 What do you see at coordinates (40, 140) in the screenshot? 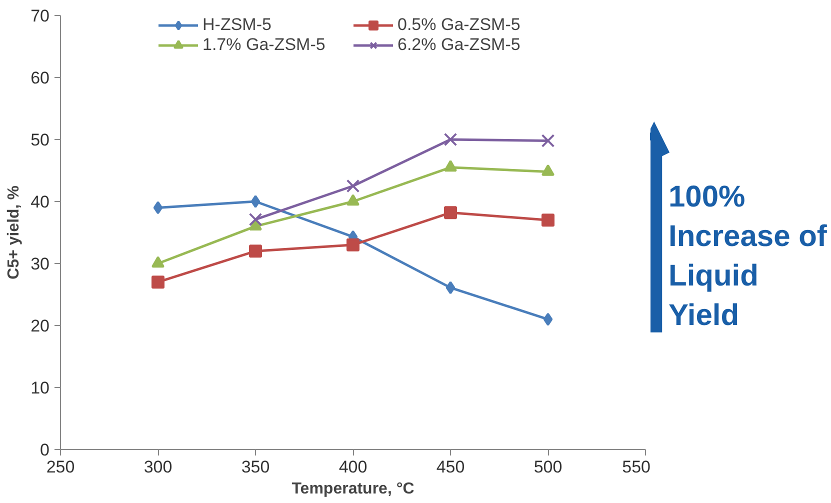
I see `y-tick-label: 50` at bounding box center [40, 140].